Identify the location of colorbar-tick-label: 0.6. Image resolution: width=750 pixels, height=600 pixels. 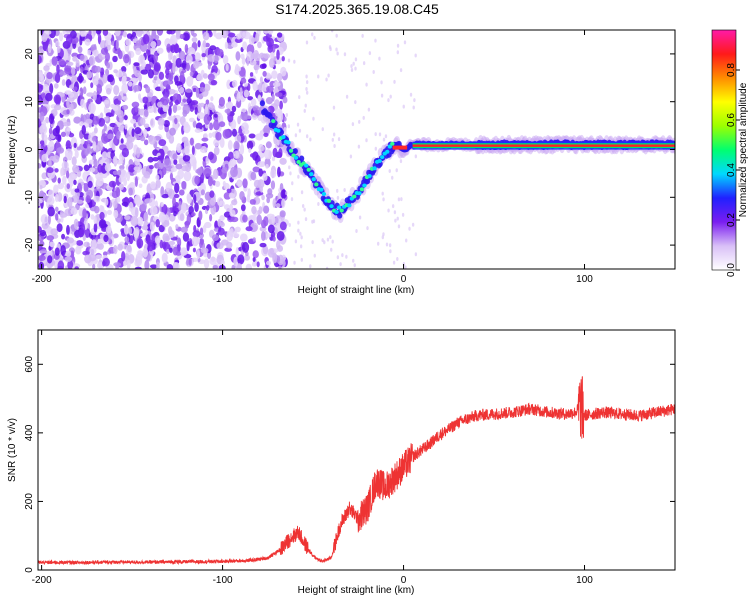
(731, 120).